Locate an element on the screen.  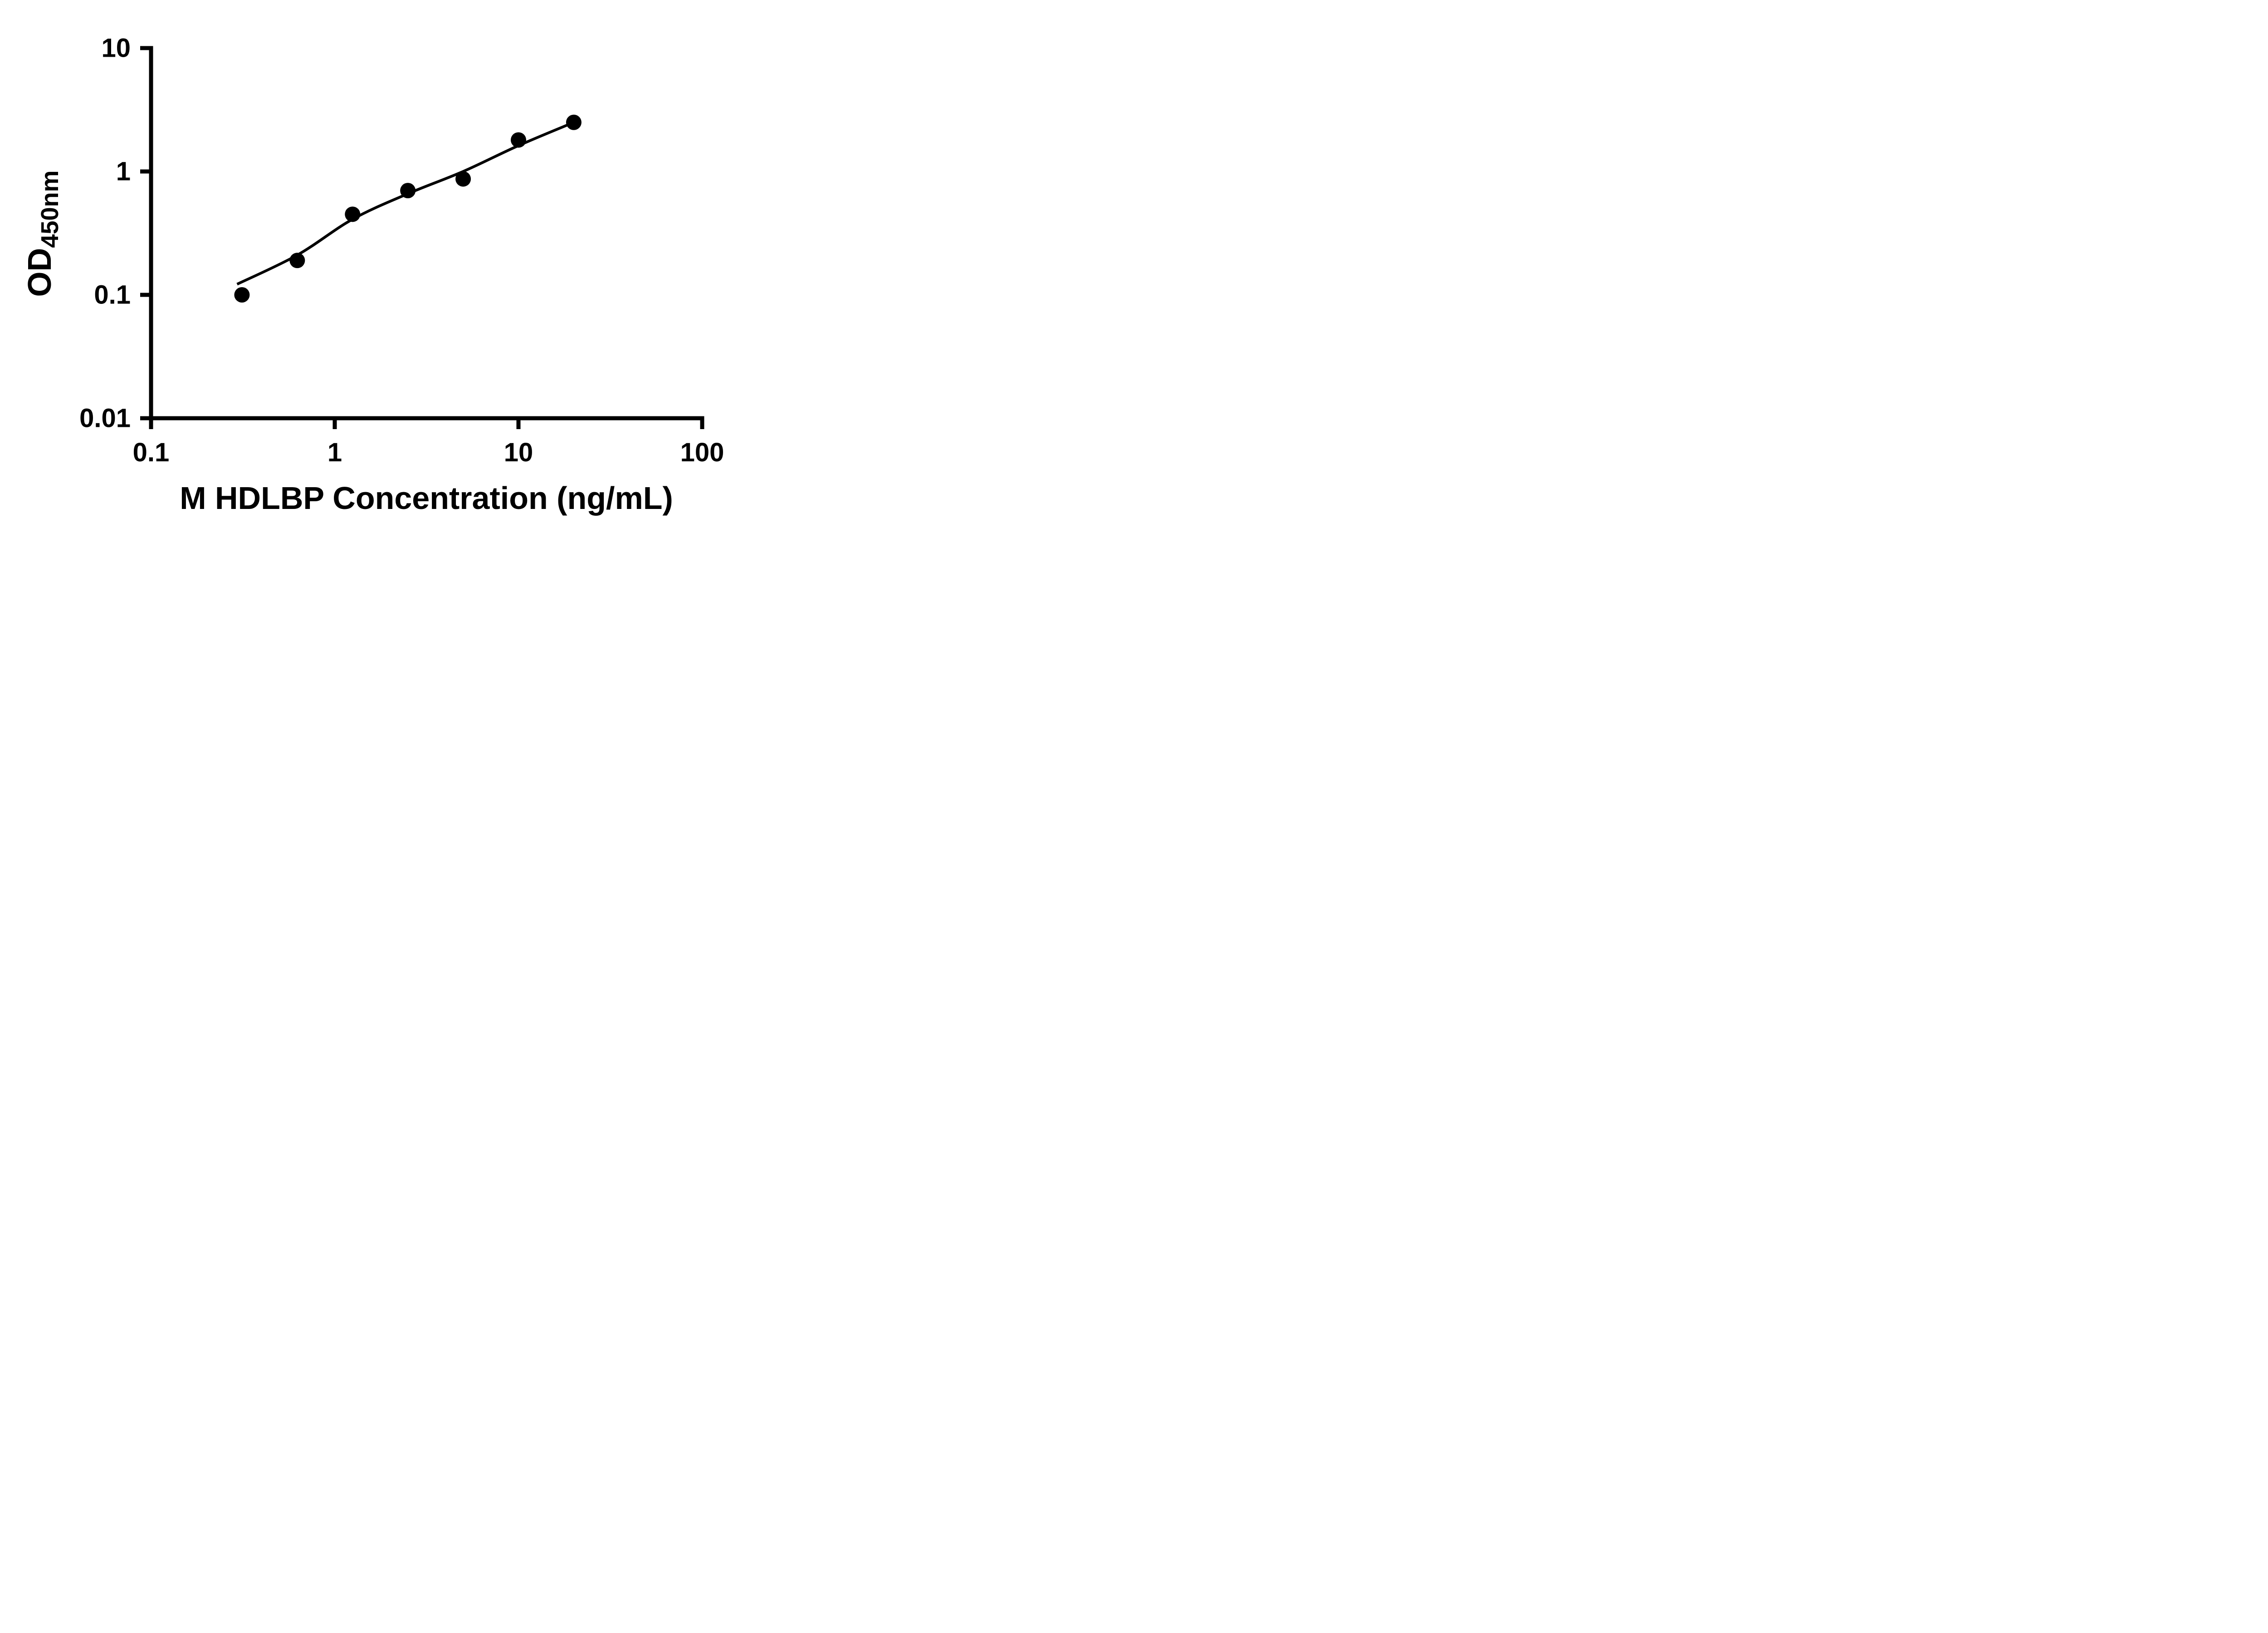
x-tick-label: 1 is located at coordinates (334, 452).